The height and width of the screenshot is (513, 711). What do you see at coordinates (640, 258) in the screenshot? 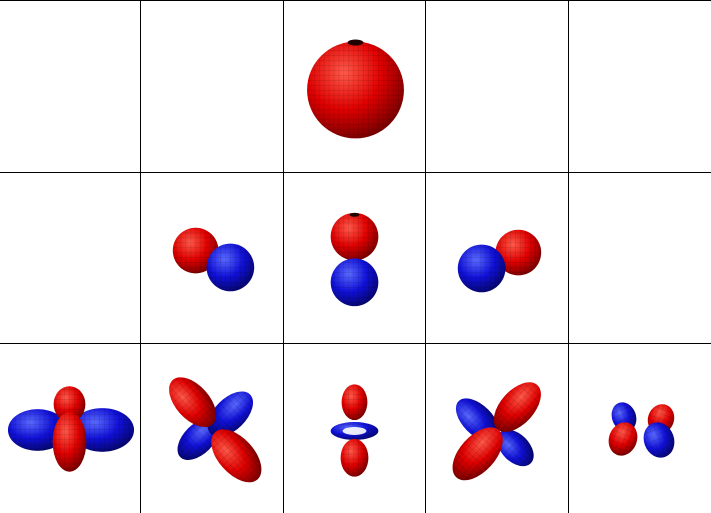
I see `cell-r2-c5` at bounding box center [640, 258].